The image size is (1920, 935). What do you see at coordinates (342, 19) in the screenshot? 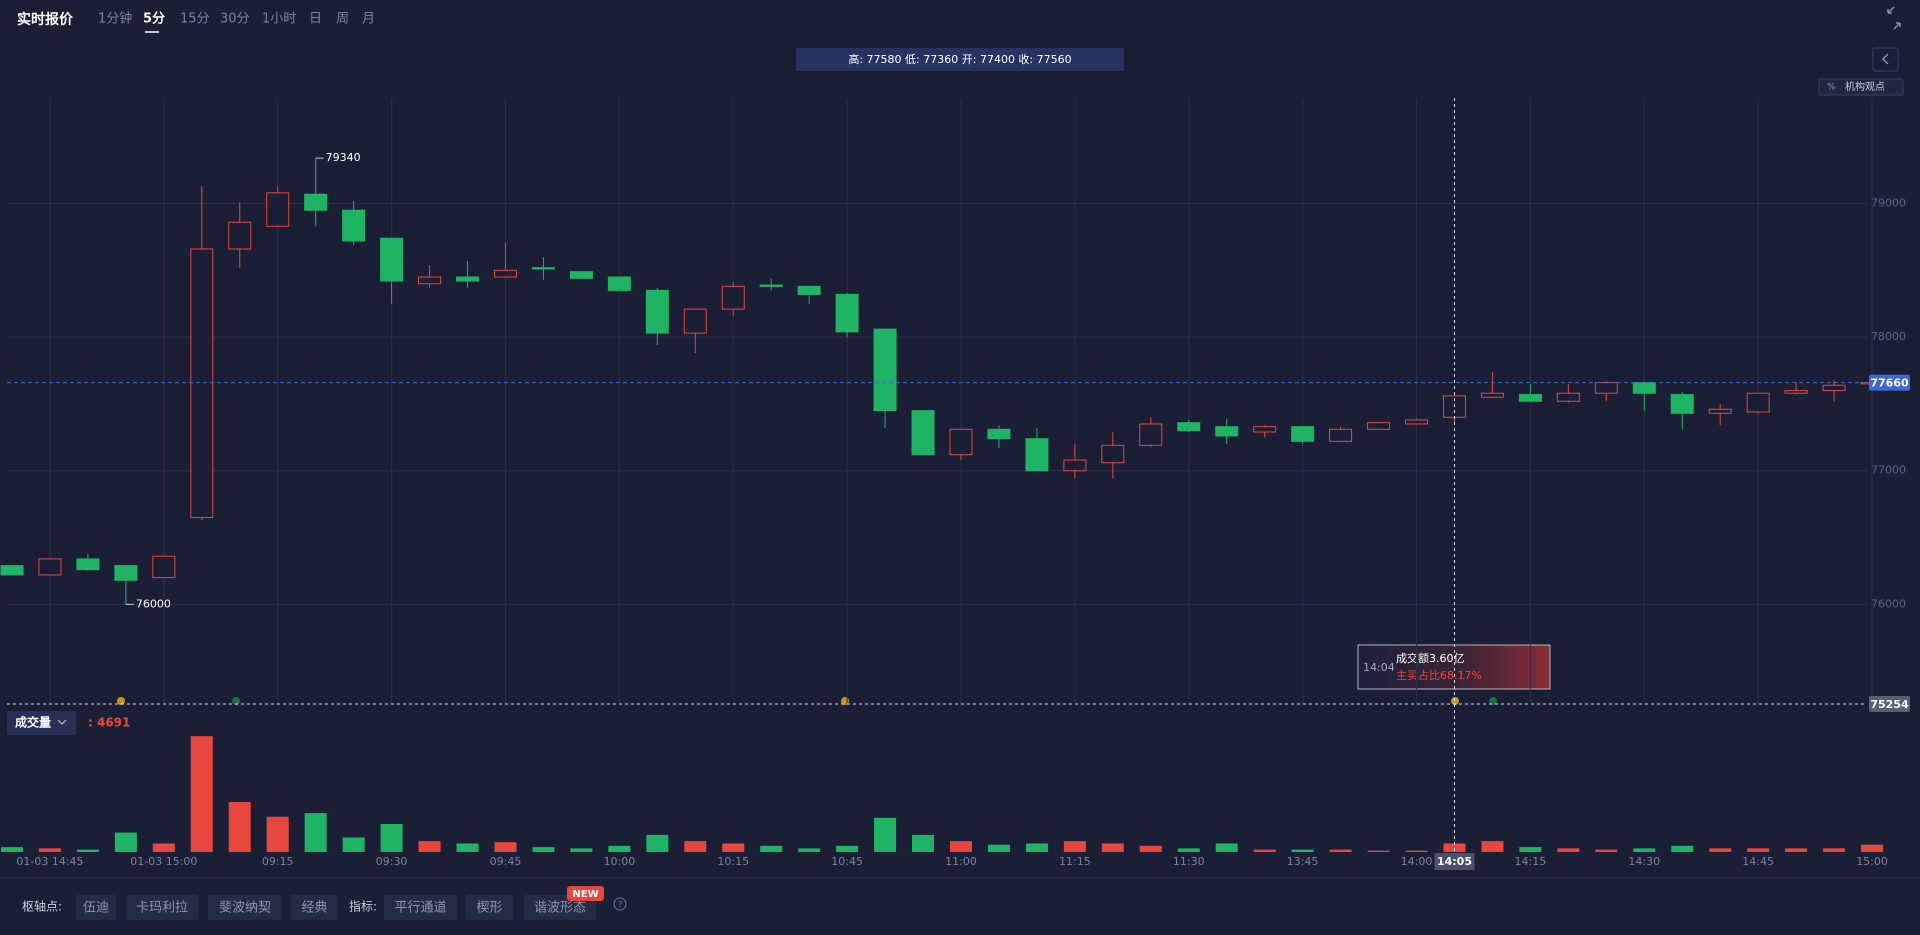
I see `period-tab: 周` at bounding box center [342, 19].